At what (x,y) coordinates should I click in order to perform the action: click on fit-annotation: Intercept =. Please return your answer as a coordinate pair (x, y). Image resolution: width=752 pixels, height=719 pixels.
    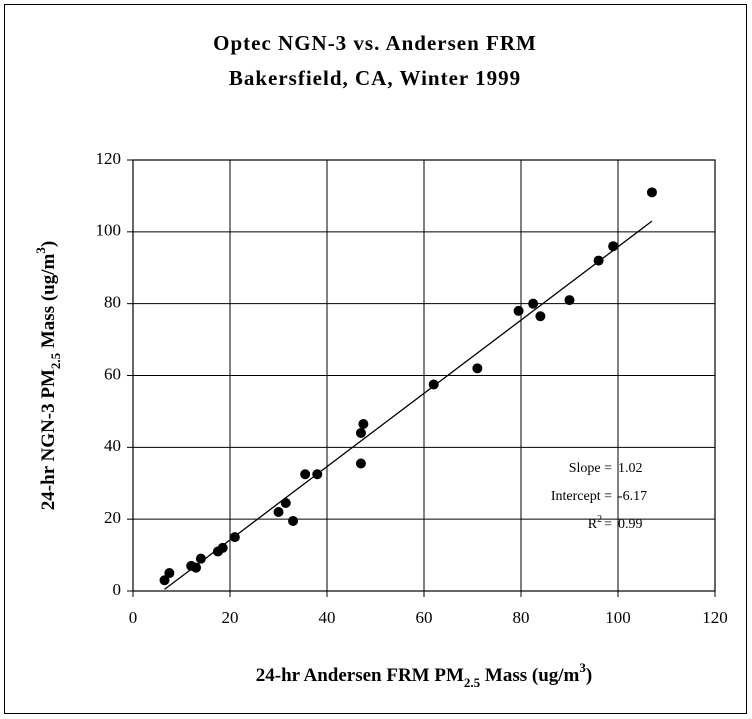
    Looking at the image, I should click on (581, 496).